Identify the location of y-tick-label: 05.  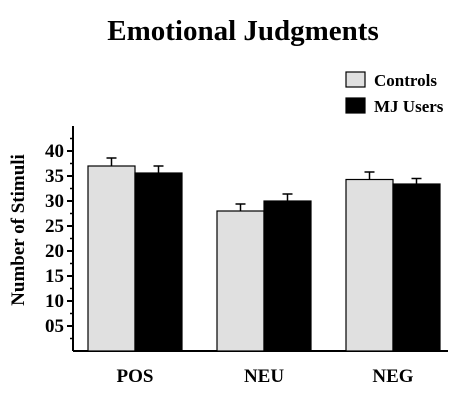
(54, 326).